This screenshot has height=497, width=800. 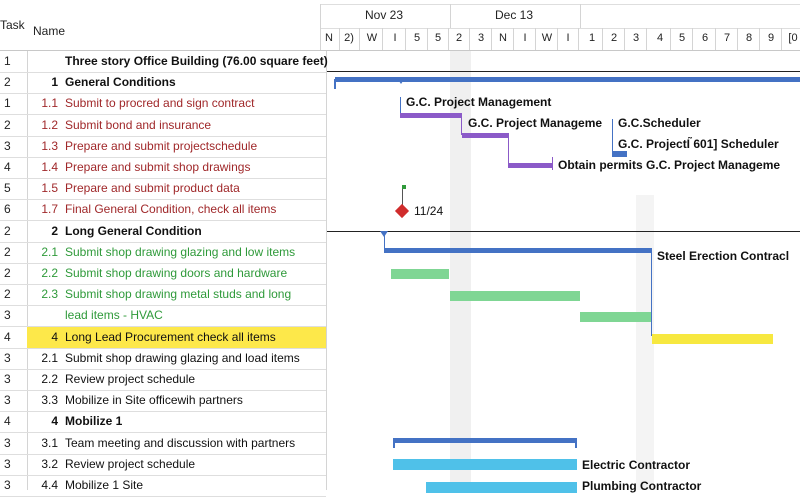 What do you see at coordinates (501, 487) in the screenshot?
I see `task-bar-review` at bounding box center [501, 487].